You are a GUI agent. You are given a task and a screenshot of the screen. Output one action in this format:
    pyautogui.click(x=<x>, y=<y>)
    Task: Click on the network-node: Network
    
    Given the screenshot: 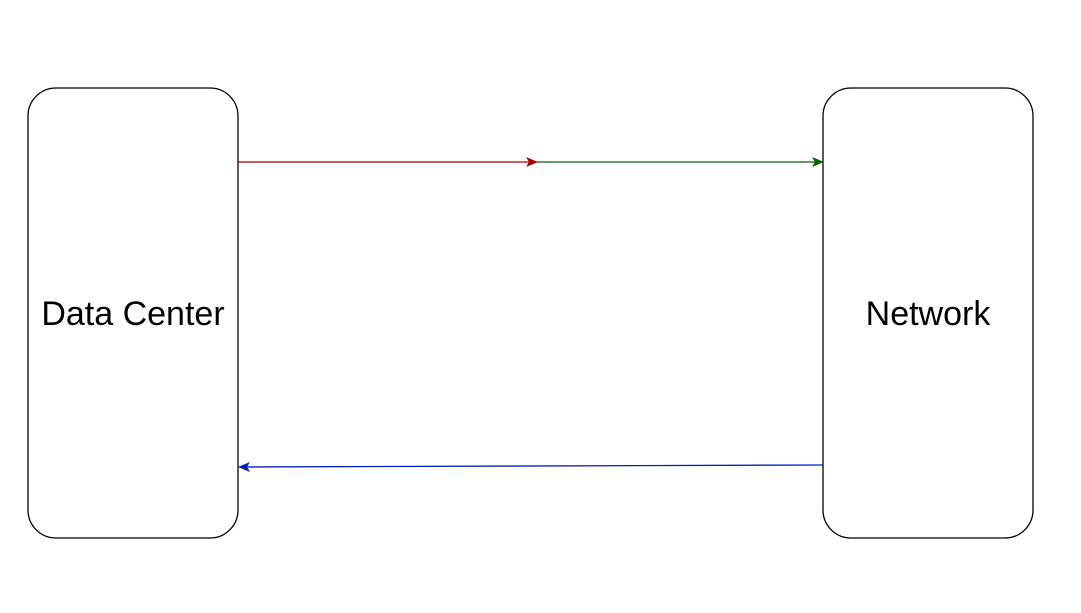 What is the action you would take?
    pyautogui.click(x=928, y=313)
    